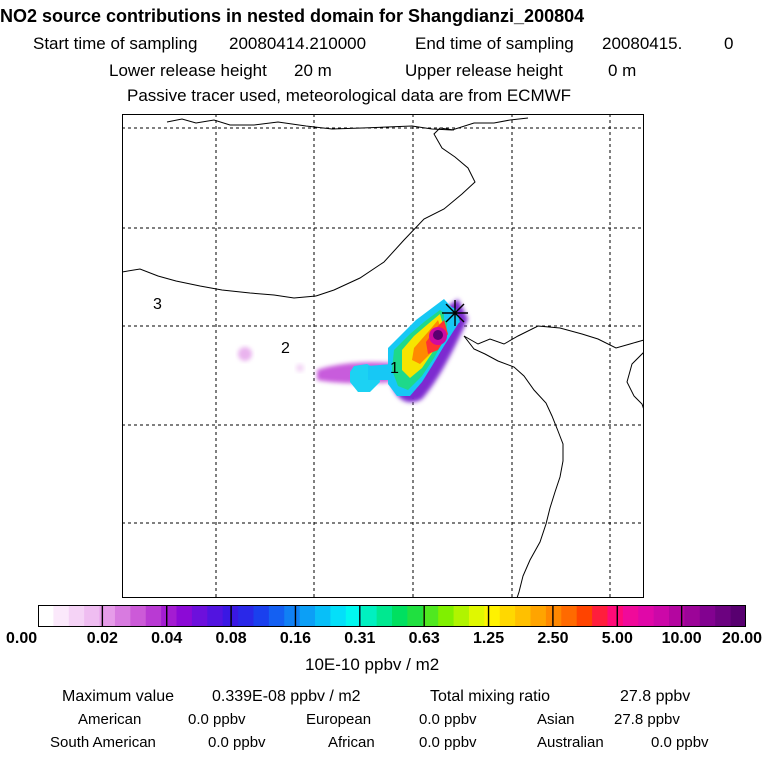 This screenshot has height=768, width=768. I want to click on colorbar-unit: 10E-10 ppbv / m2, so click(372, 664).